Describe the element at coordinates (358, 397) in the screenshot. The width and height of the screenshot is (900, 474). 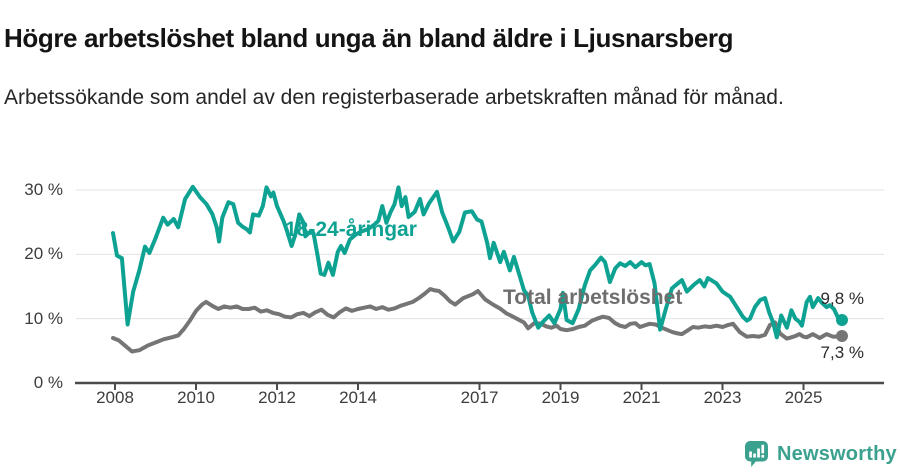
I see `x-tick-label: 2014` at that location.